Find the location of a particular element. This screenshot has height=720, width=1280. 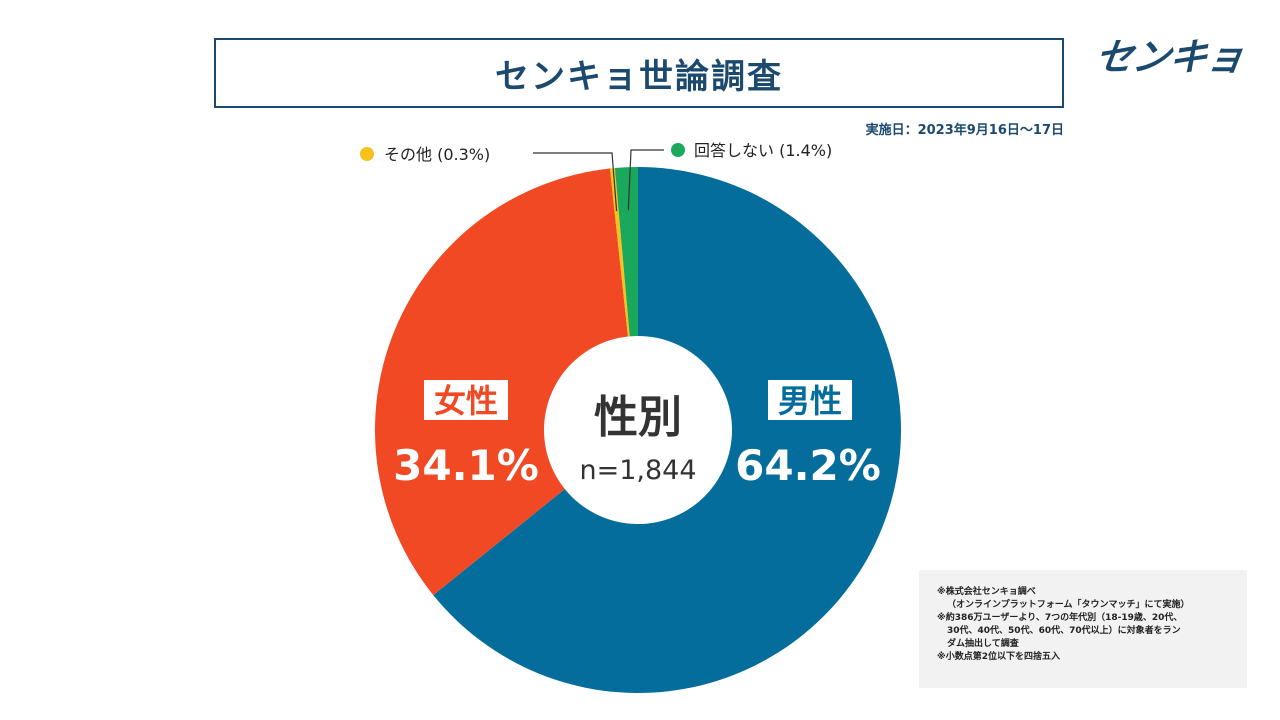

male-label-bg is located at coordinates (810, 400).